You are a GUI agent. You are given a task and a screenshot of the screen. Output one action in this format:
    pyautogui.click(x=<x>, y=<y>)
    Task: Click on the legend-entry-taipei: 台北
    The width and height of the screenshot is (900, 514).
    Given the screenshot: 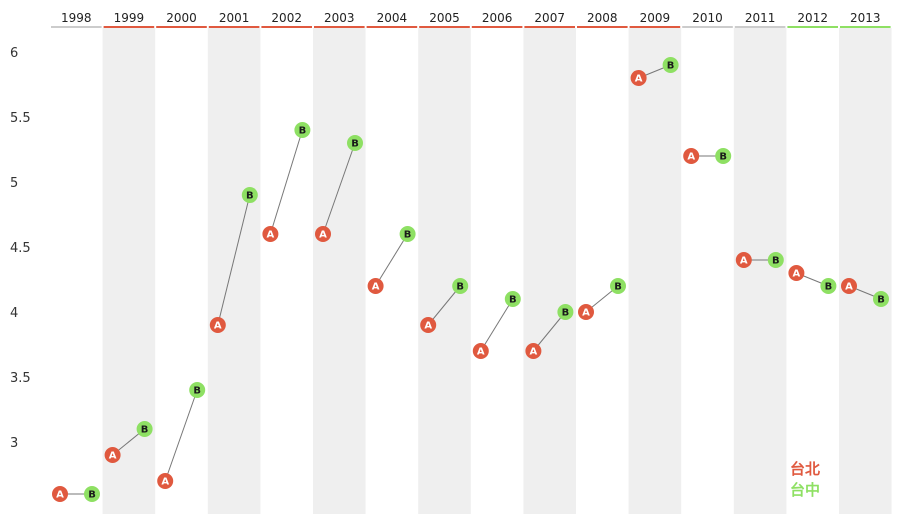 What is the action you would take?
    pyautogui.click(x=805, y=469)
    